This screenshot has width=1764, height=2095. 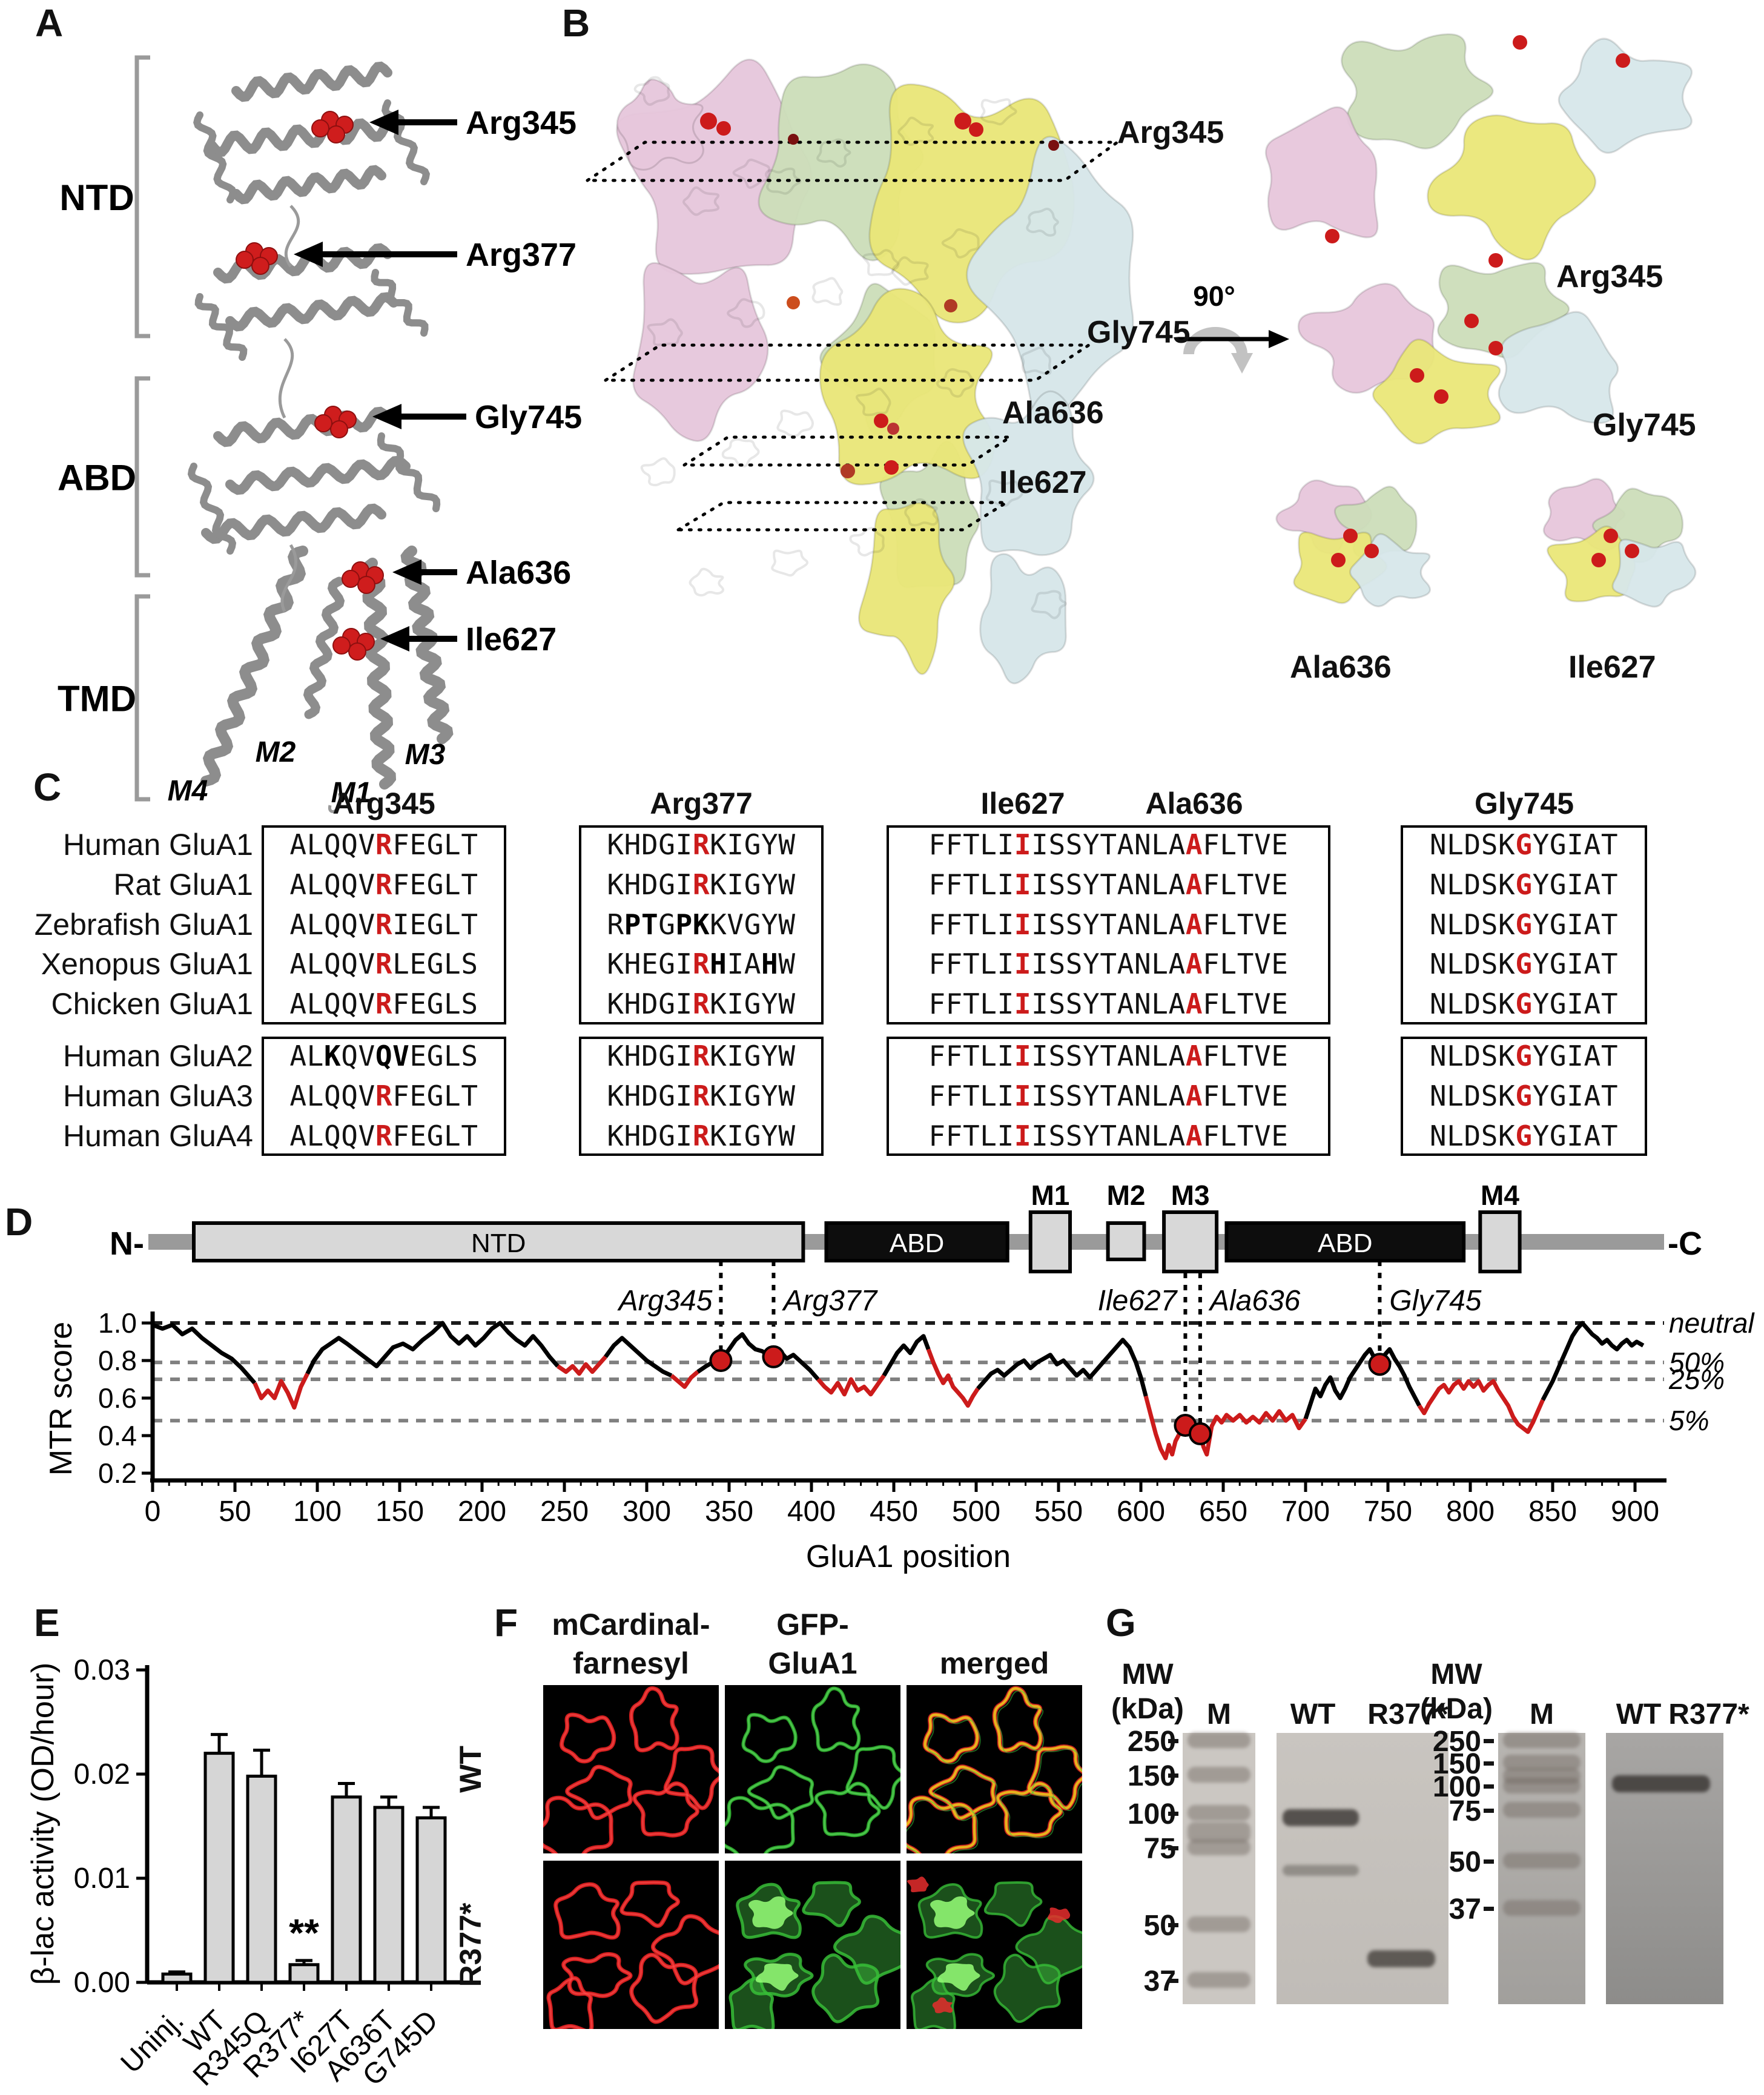 I want to click on variant-marker-arg345, so click(x=721, y=1360).